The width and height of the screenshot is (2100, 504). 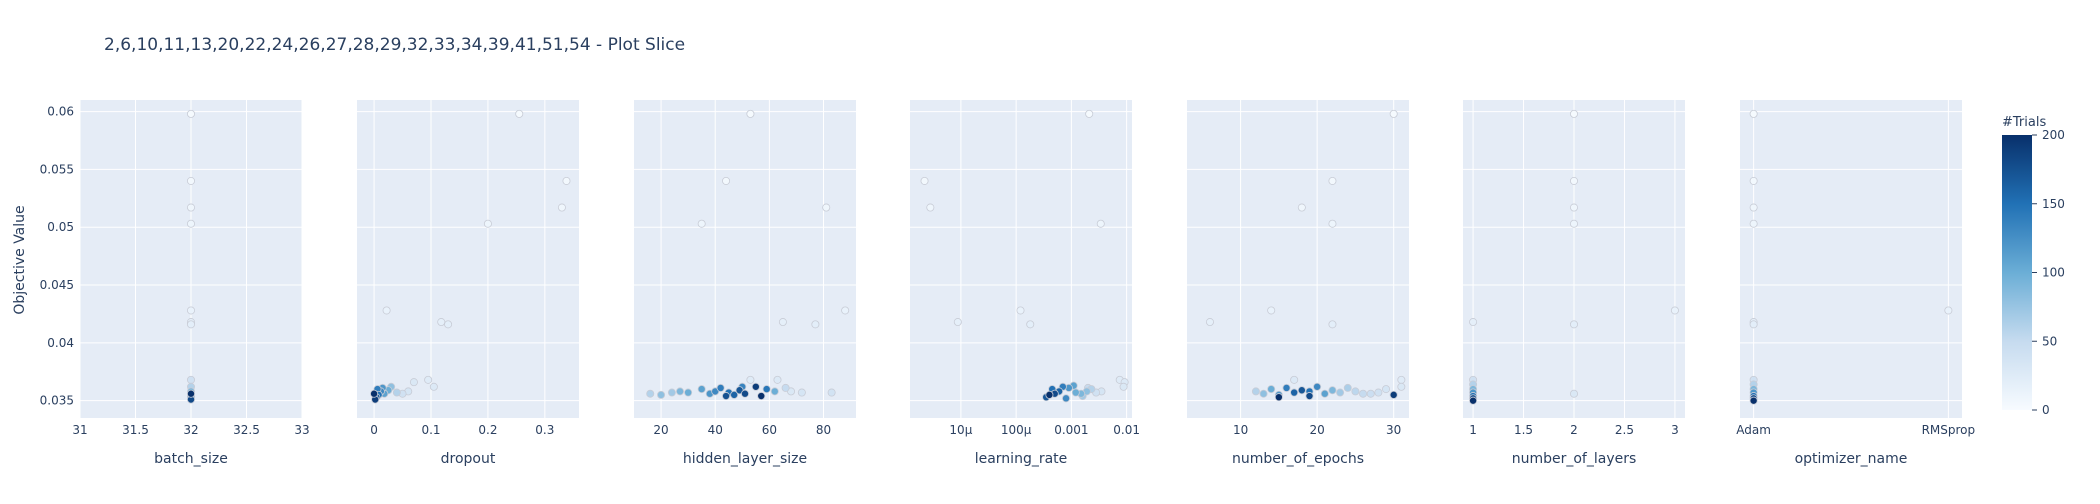 I want to click on colorbar-tick-label: 100, so click(x=2053, y=273).